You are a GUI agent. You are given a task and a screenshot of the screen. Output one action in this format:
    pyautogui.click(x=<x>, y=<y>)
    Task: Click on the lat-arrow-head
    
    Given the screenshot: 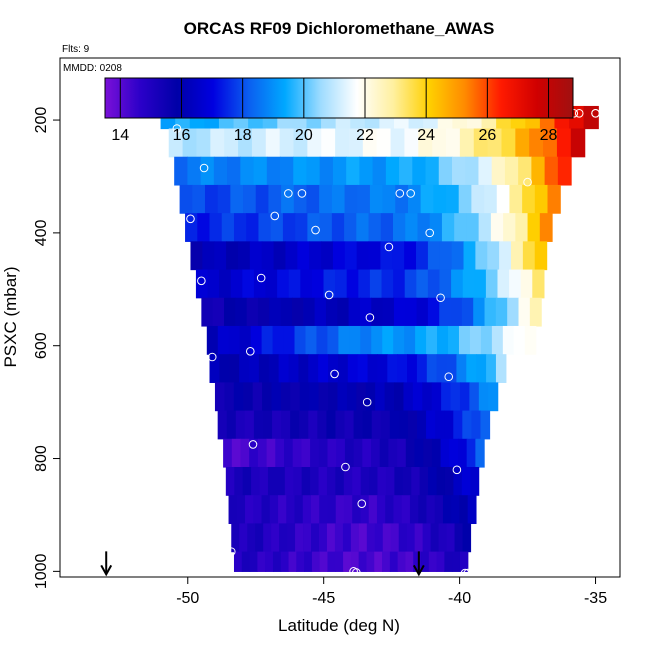 What is the action you would take?
    pyautogui.click(x=418, y=570)
    